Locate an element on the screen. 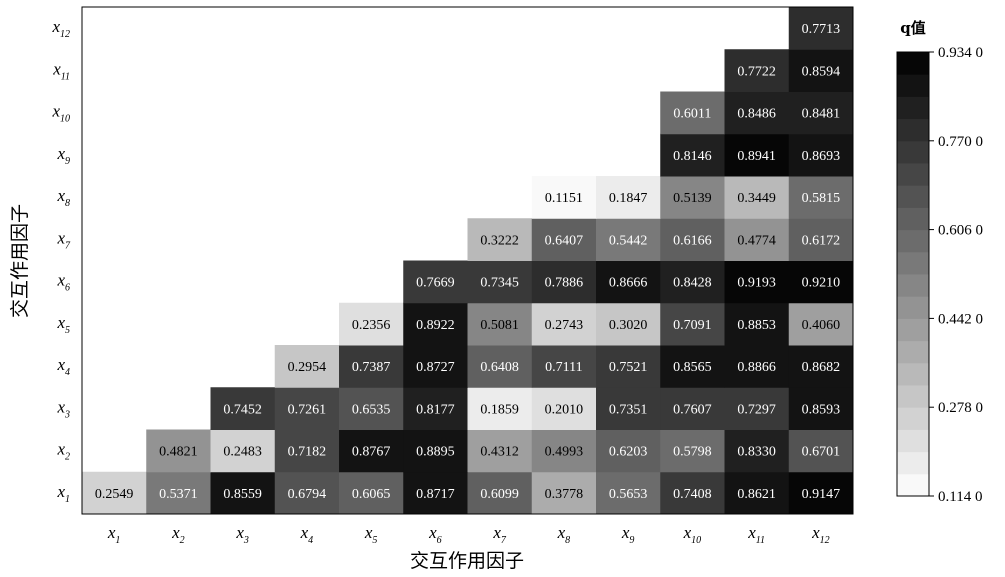 The width and height of the screenshot is (1005, 577). cell-value-label: 0.4312 is located at coordinates (499, 452).